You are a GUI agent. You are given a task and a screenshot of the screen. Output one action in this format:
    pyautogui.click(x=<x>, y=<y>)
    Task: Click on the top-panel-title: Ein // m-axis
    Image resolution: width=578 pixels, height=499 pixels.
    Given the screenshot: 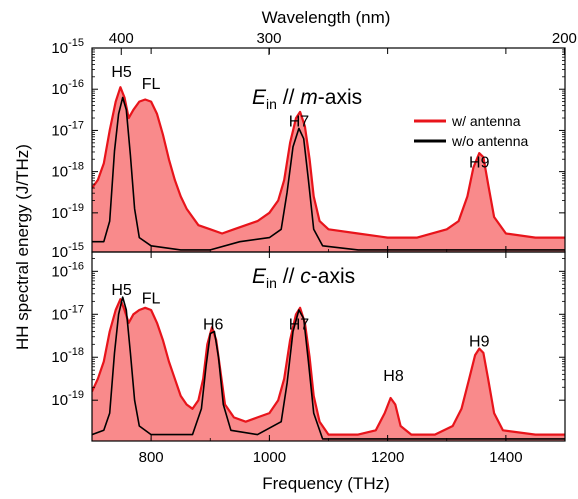 What is the action you would take?
    pyautogui.click(x=307, y=99)
    